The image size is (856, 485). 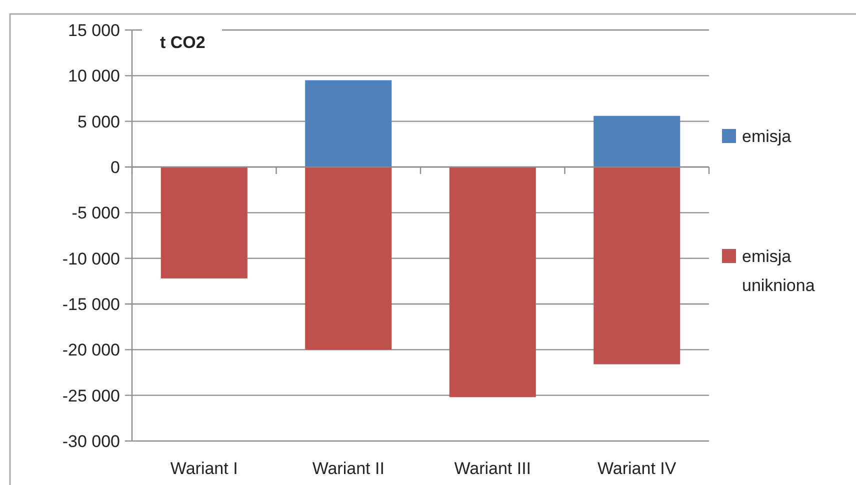 What do you see at coordinates (91, 258) in the screenshot?
I see `y-tick-label: -10 000` at bounding box center [91, 258].